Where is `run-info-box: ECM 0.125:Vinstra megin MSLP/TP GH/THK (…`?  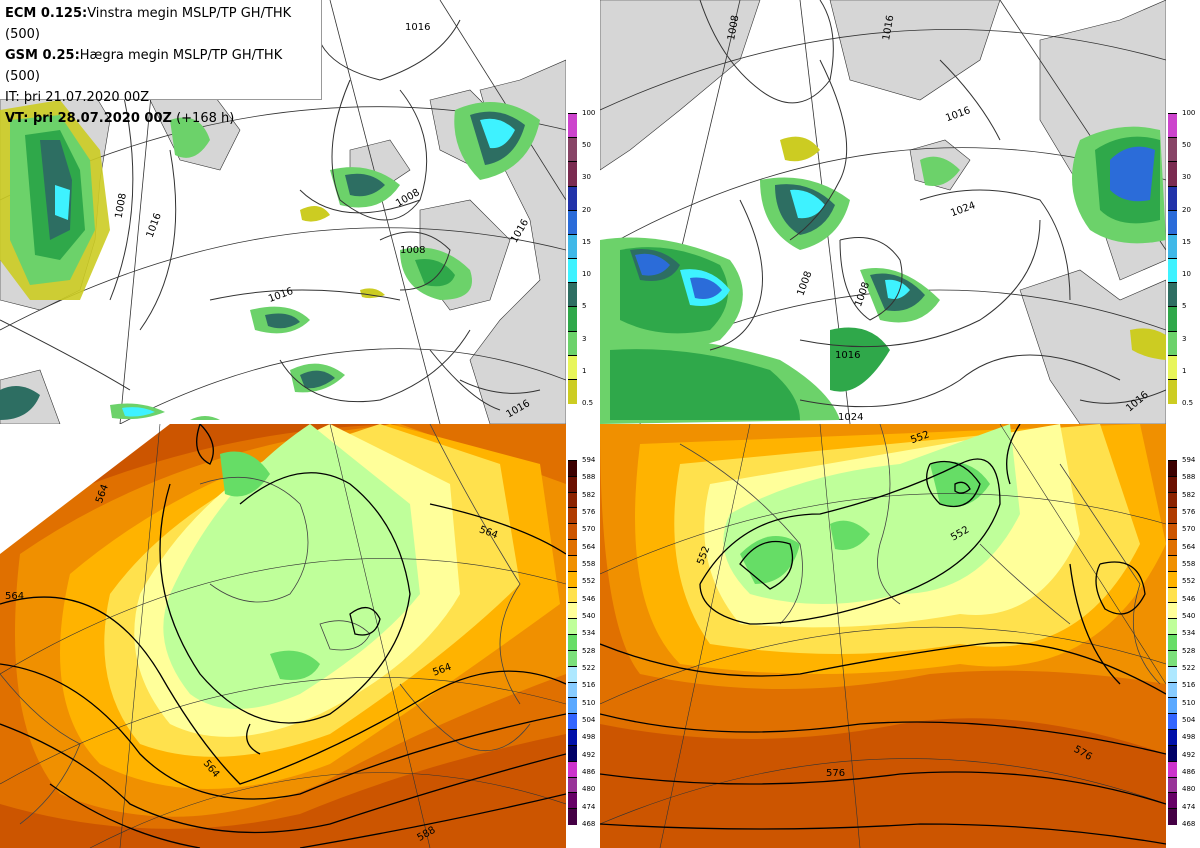 run-info-box: ECM 0.125:Vinstra megin MSLP/TP GH/THK (… is located at coordinates (161, 63).